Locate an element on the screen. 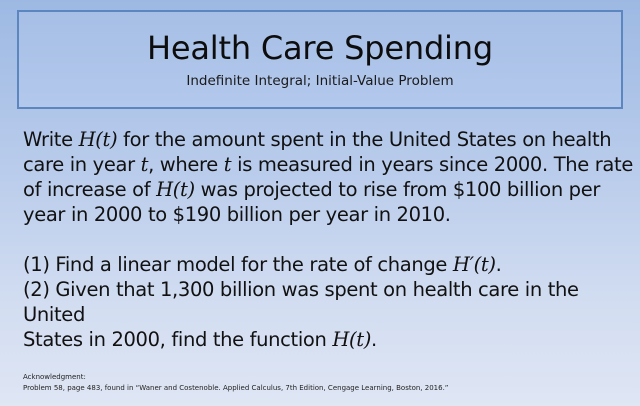 The image size is (640, 406). question-2-line-2: States in 2000, find the function H(t). is located at coordinates (328, 339).